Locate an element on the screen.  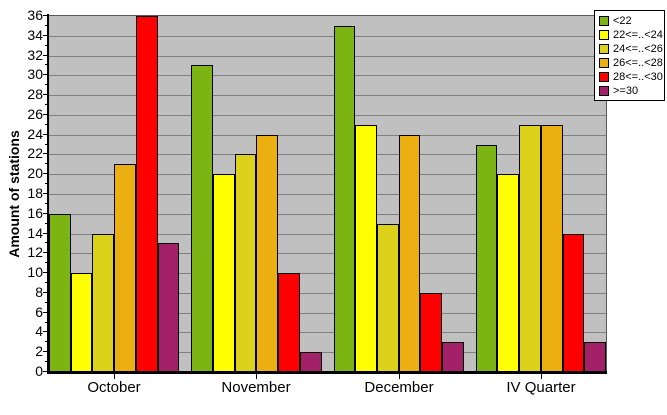
y-tick-label: 6 is located at coordinates (39, 312).